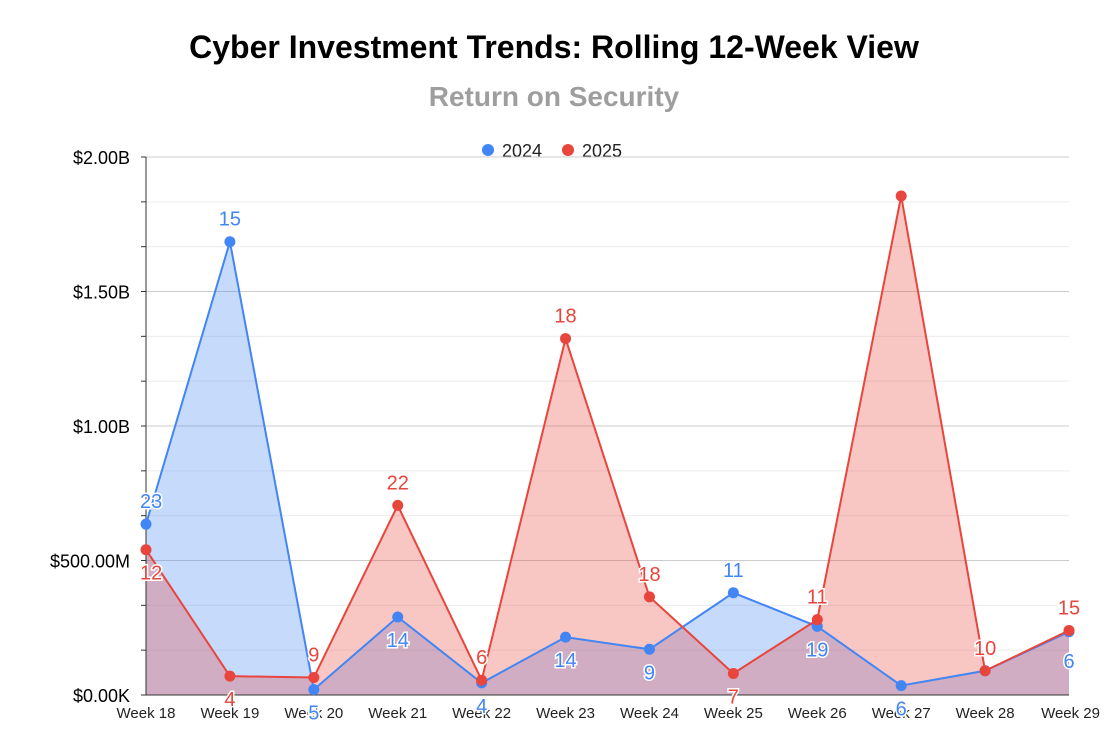 This screenshot has height=731, width=1108. What do you see at coordinates (817, 713) in the screenshot?
I see `x-tick-label: Week 26` at bounding box center [817, 713].